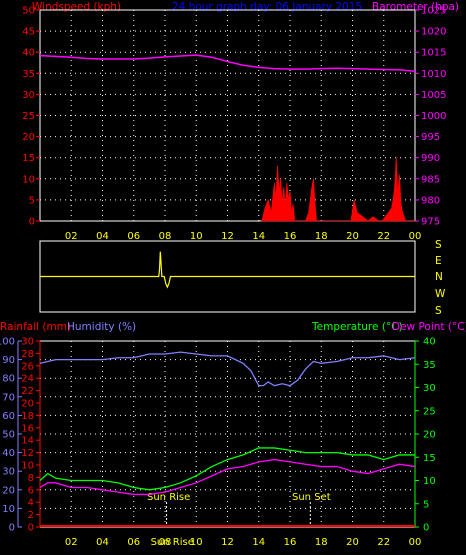 This screenshot has height=555, width=466. Describe the element at coordinates (27, 453) in the screenshot. I see `rainfall-tick-label: 12` at that location.